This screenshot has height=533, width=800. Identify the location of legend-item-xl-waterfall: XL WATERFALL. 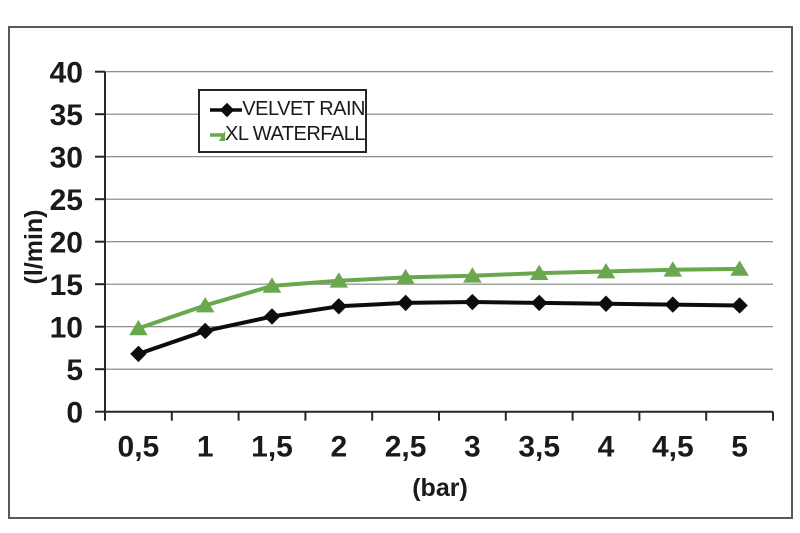
(287, 134).